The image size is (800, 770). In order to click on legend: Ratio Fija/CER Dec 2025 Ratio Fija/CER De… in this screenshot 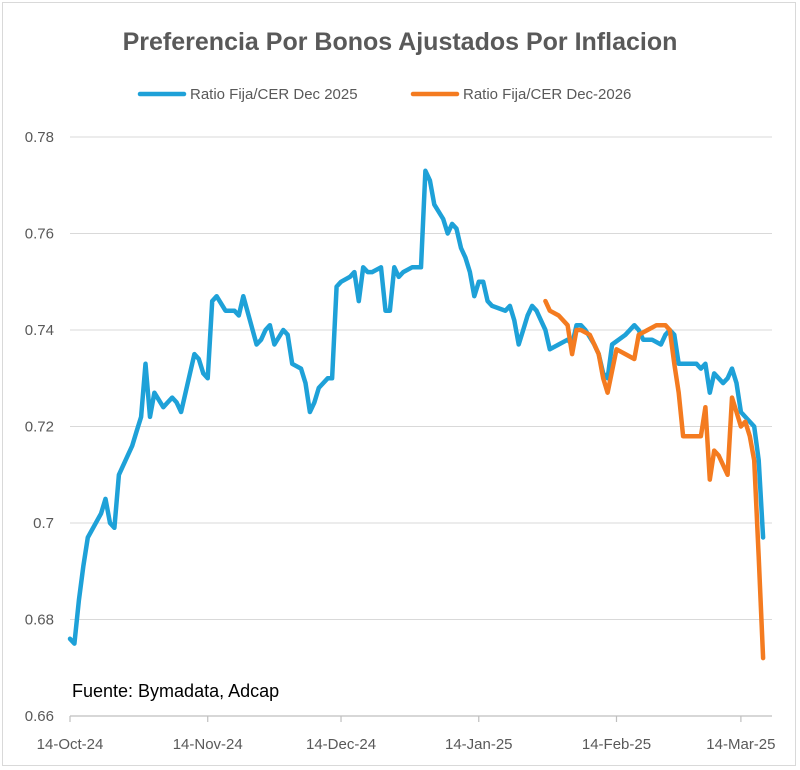, I will do `click(384, 94)`.